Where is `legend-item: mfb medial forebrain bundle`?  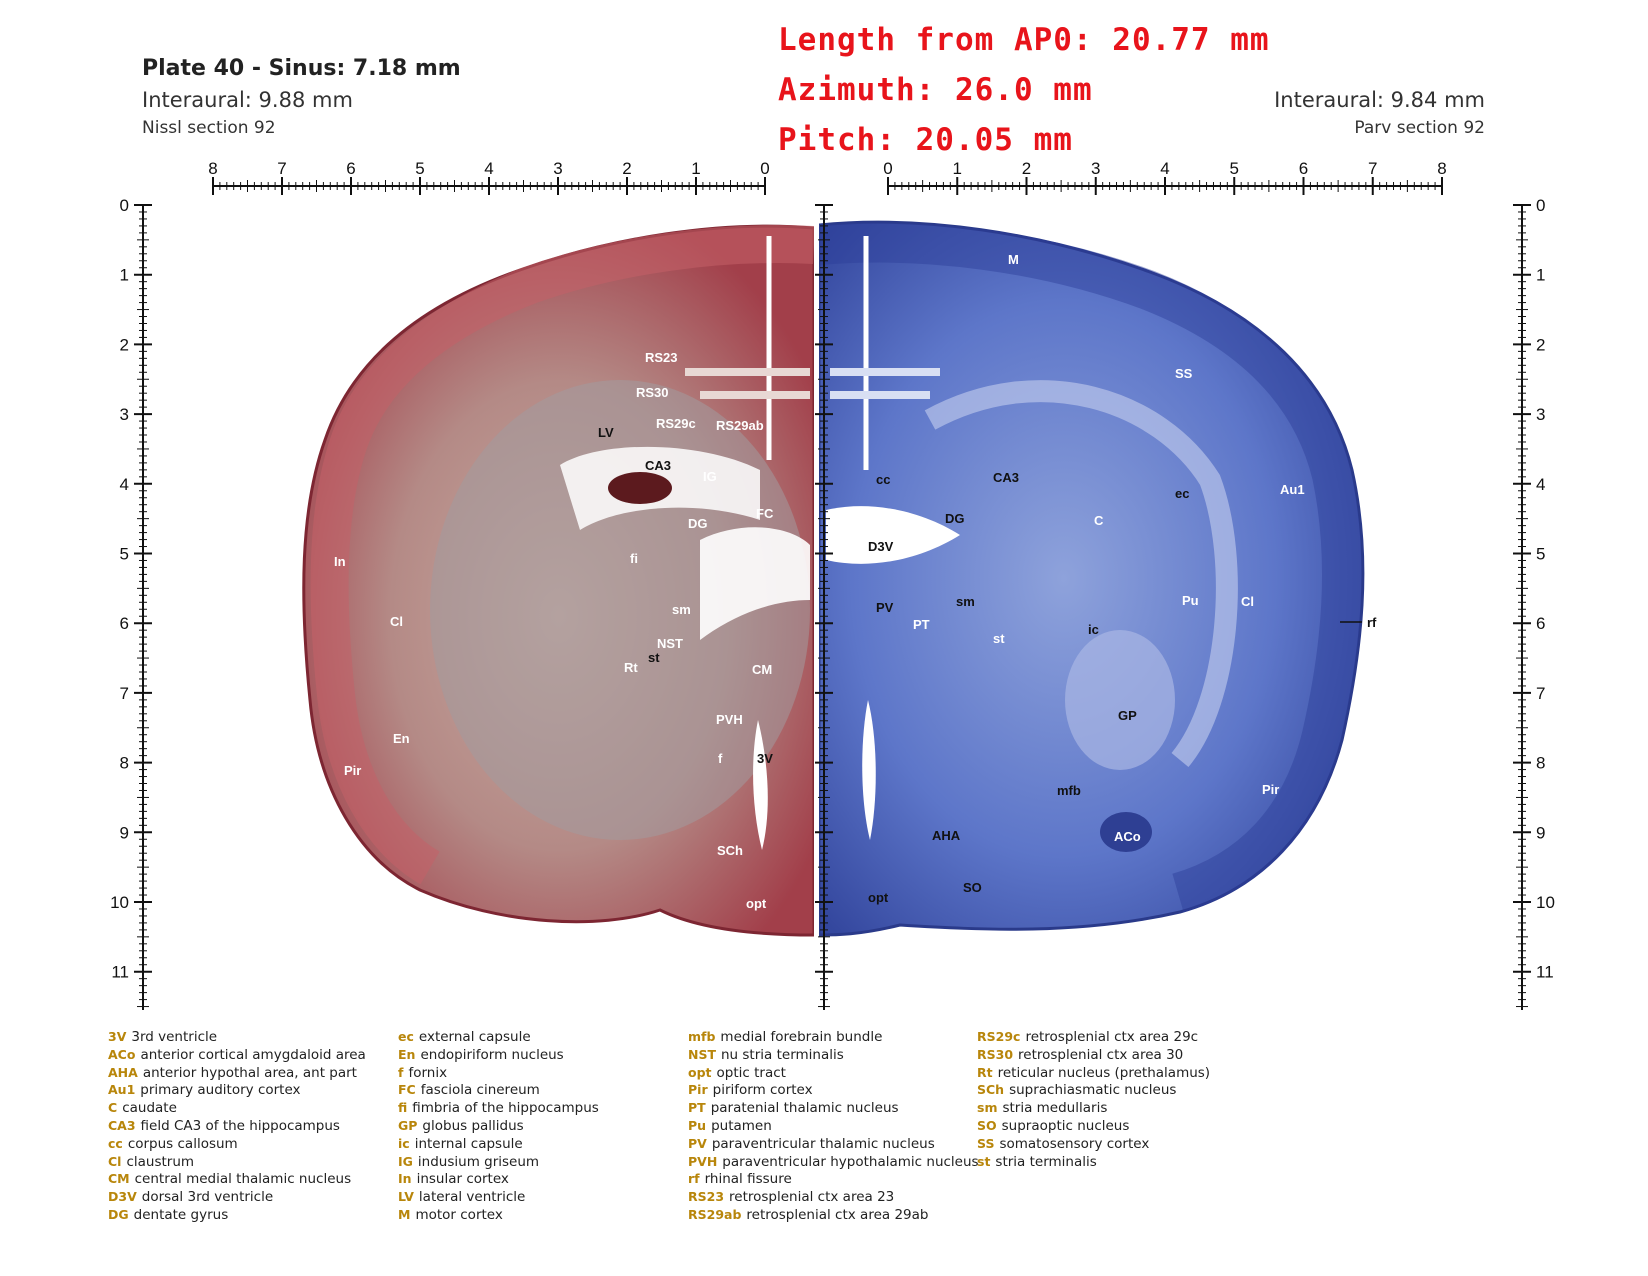
legend-item: mfb medial forebrain bundle is located at coordinates (833, 1037).